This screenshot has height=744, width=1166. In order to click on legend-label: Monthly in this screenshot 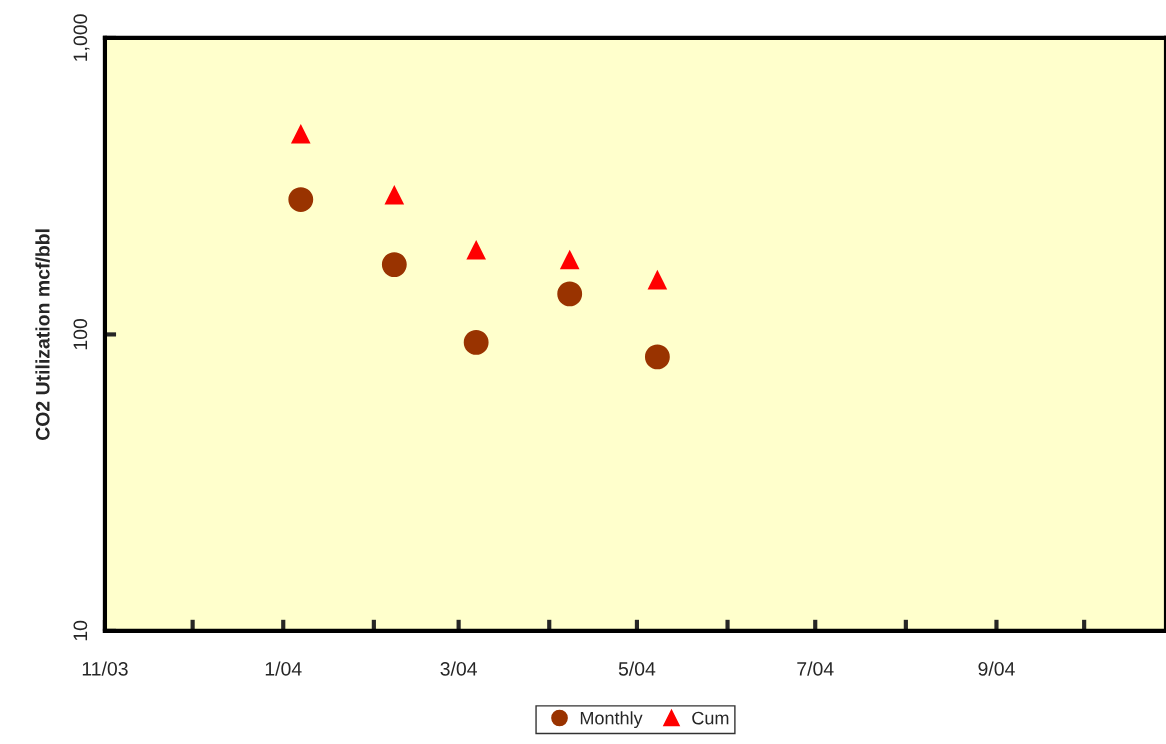, I will do `click(611, 720)`.